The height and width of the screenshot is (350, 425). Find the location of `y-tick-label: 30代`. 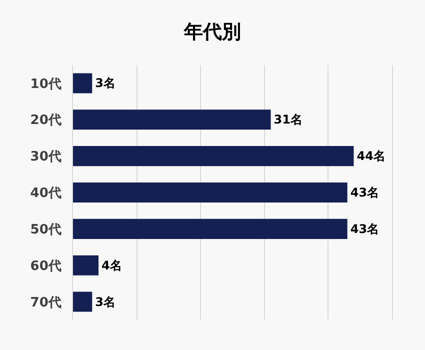

y-tick-label: 30代 is located at coordinates (46, 157).